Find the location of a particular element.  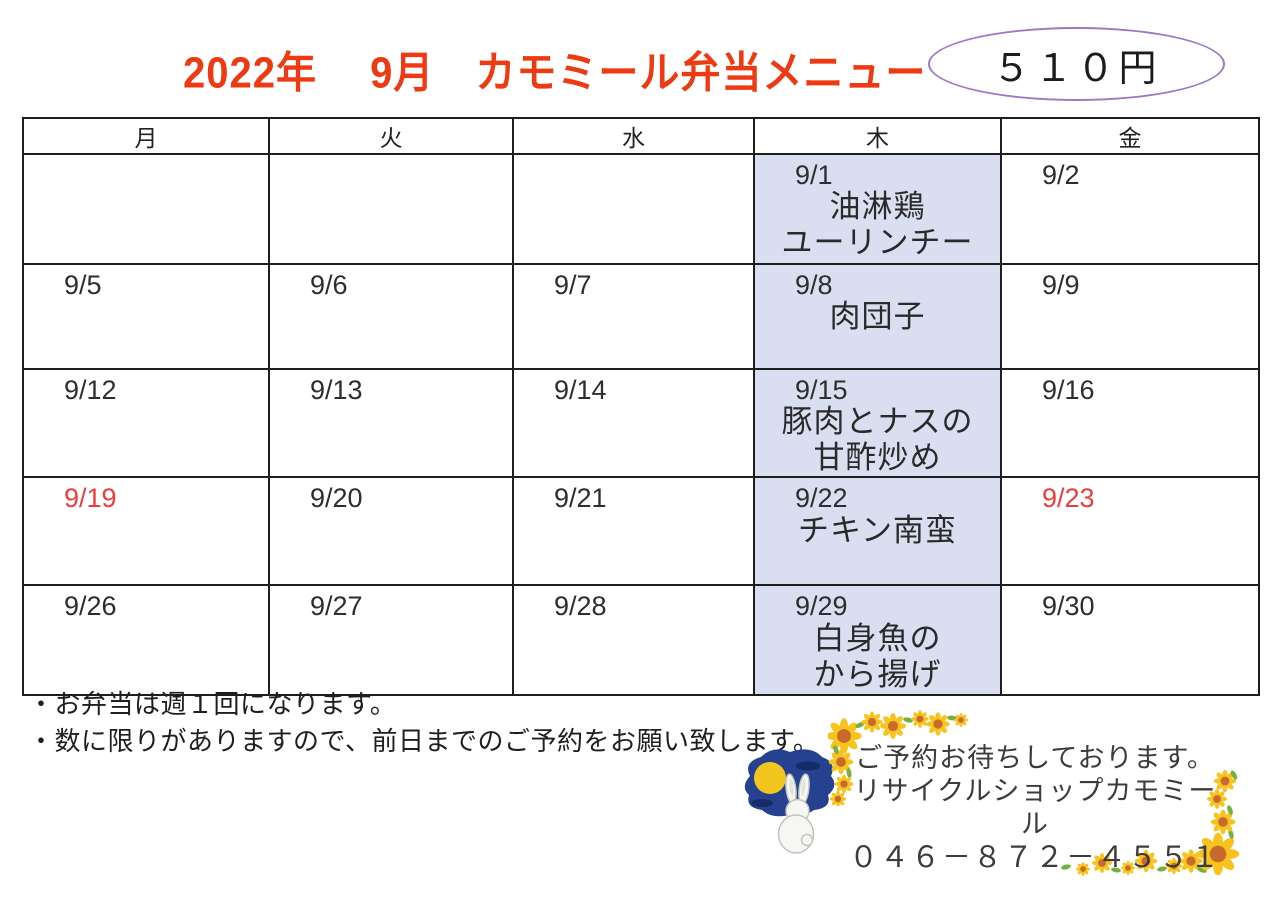

calendar-cell-thursday: 9/1 油淋鶏 ユーリンチー is located at coordinates (877, 209).